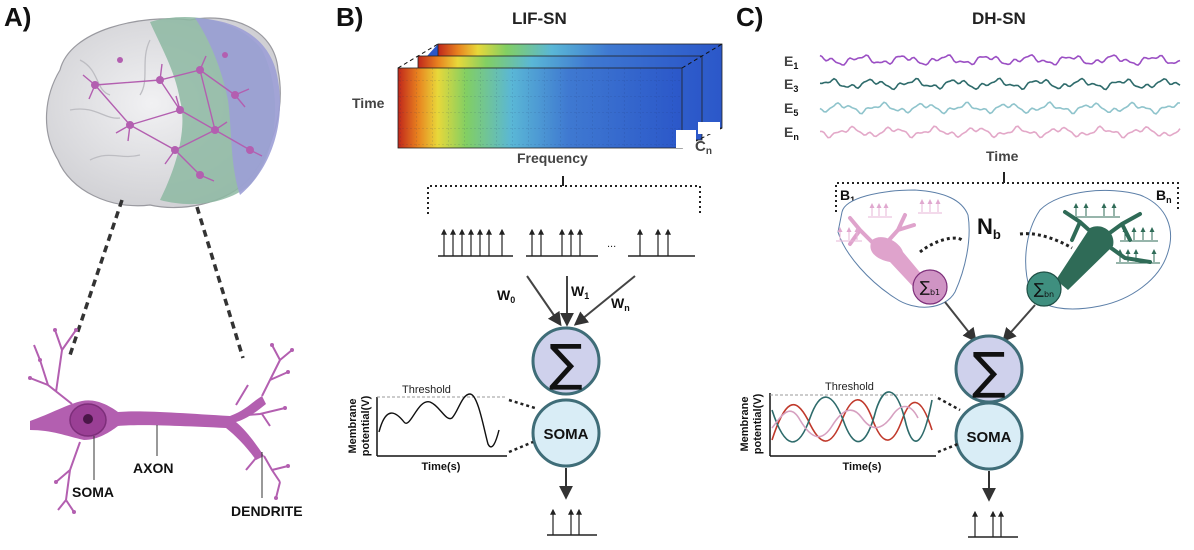 Image resolution: width=1194 pixels, height=550 pixels. I want to click on zoom-lines, so click(156, 279).